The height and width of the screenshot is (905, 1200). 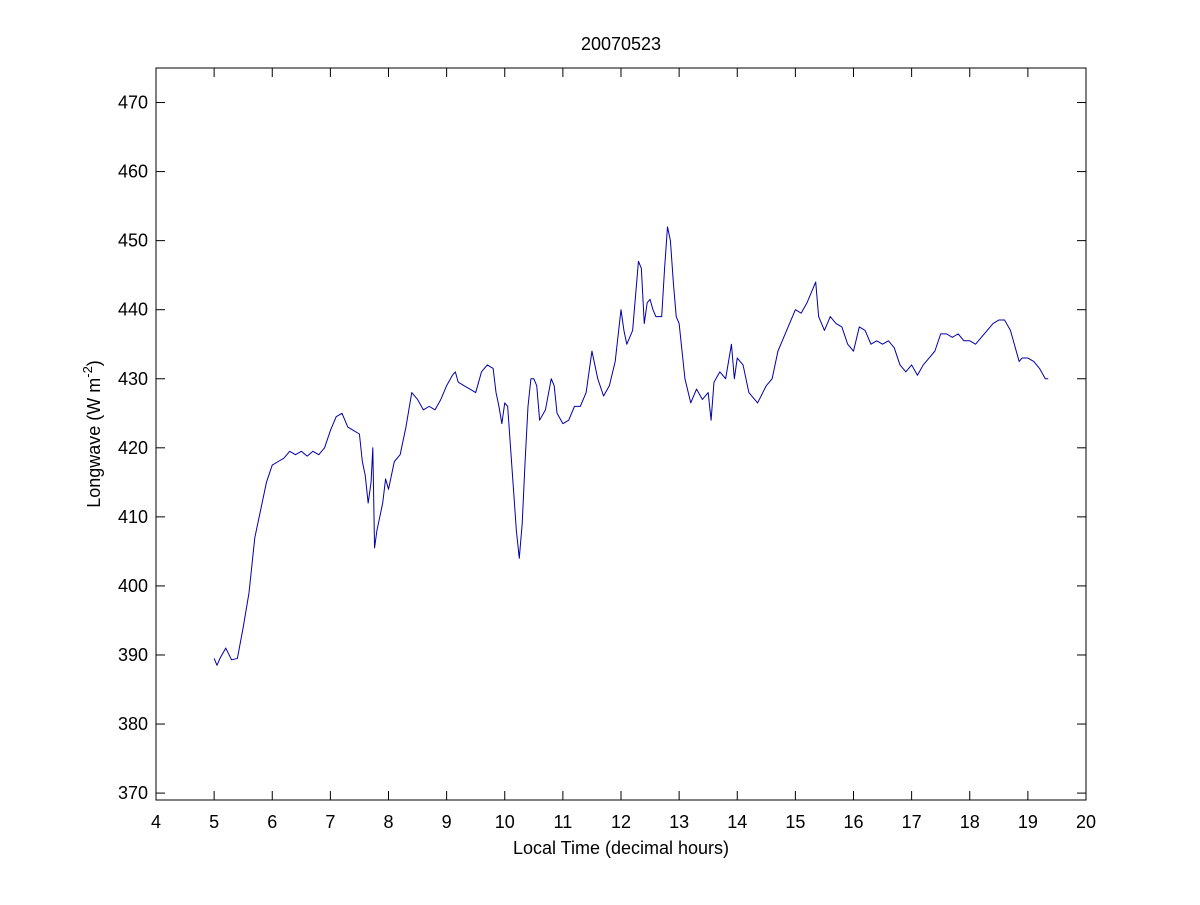 I want to click on x-tick-label: 6, so click(x=272, y=822).